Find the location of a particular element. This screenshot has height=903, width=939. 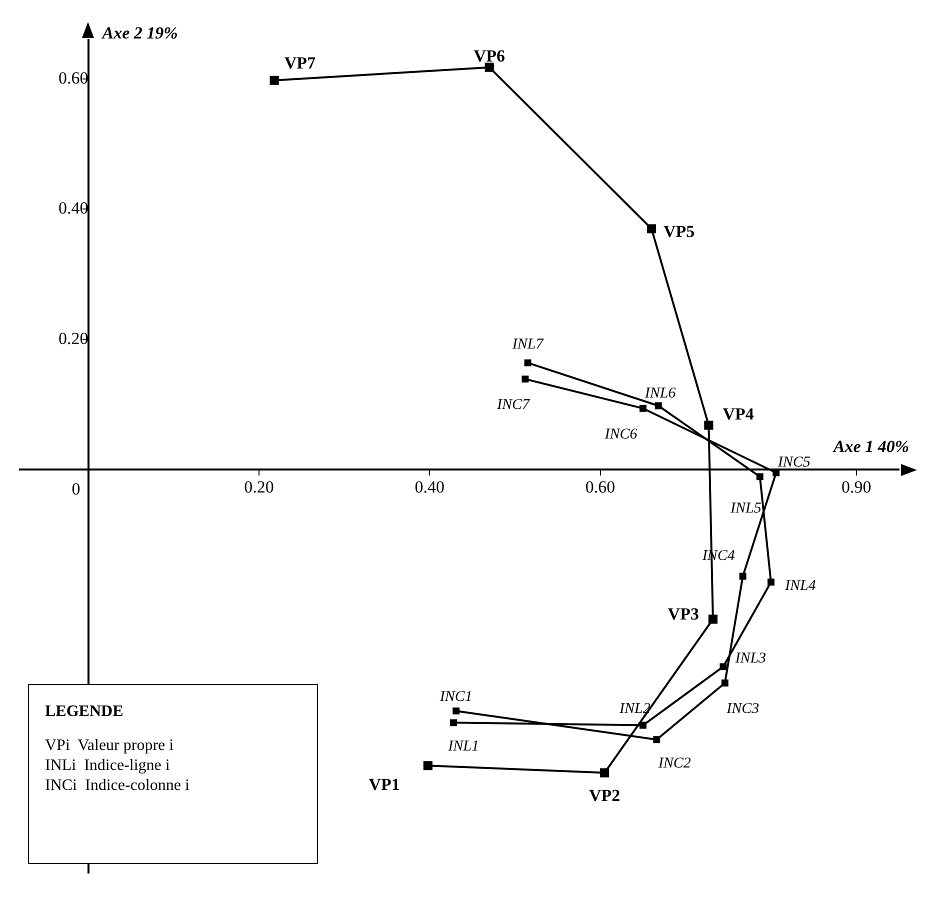

annotation: INLi Indice-ligne i is located at coordinates (108, 766).